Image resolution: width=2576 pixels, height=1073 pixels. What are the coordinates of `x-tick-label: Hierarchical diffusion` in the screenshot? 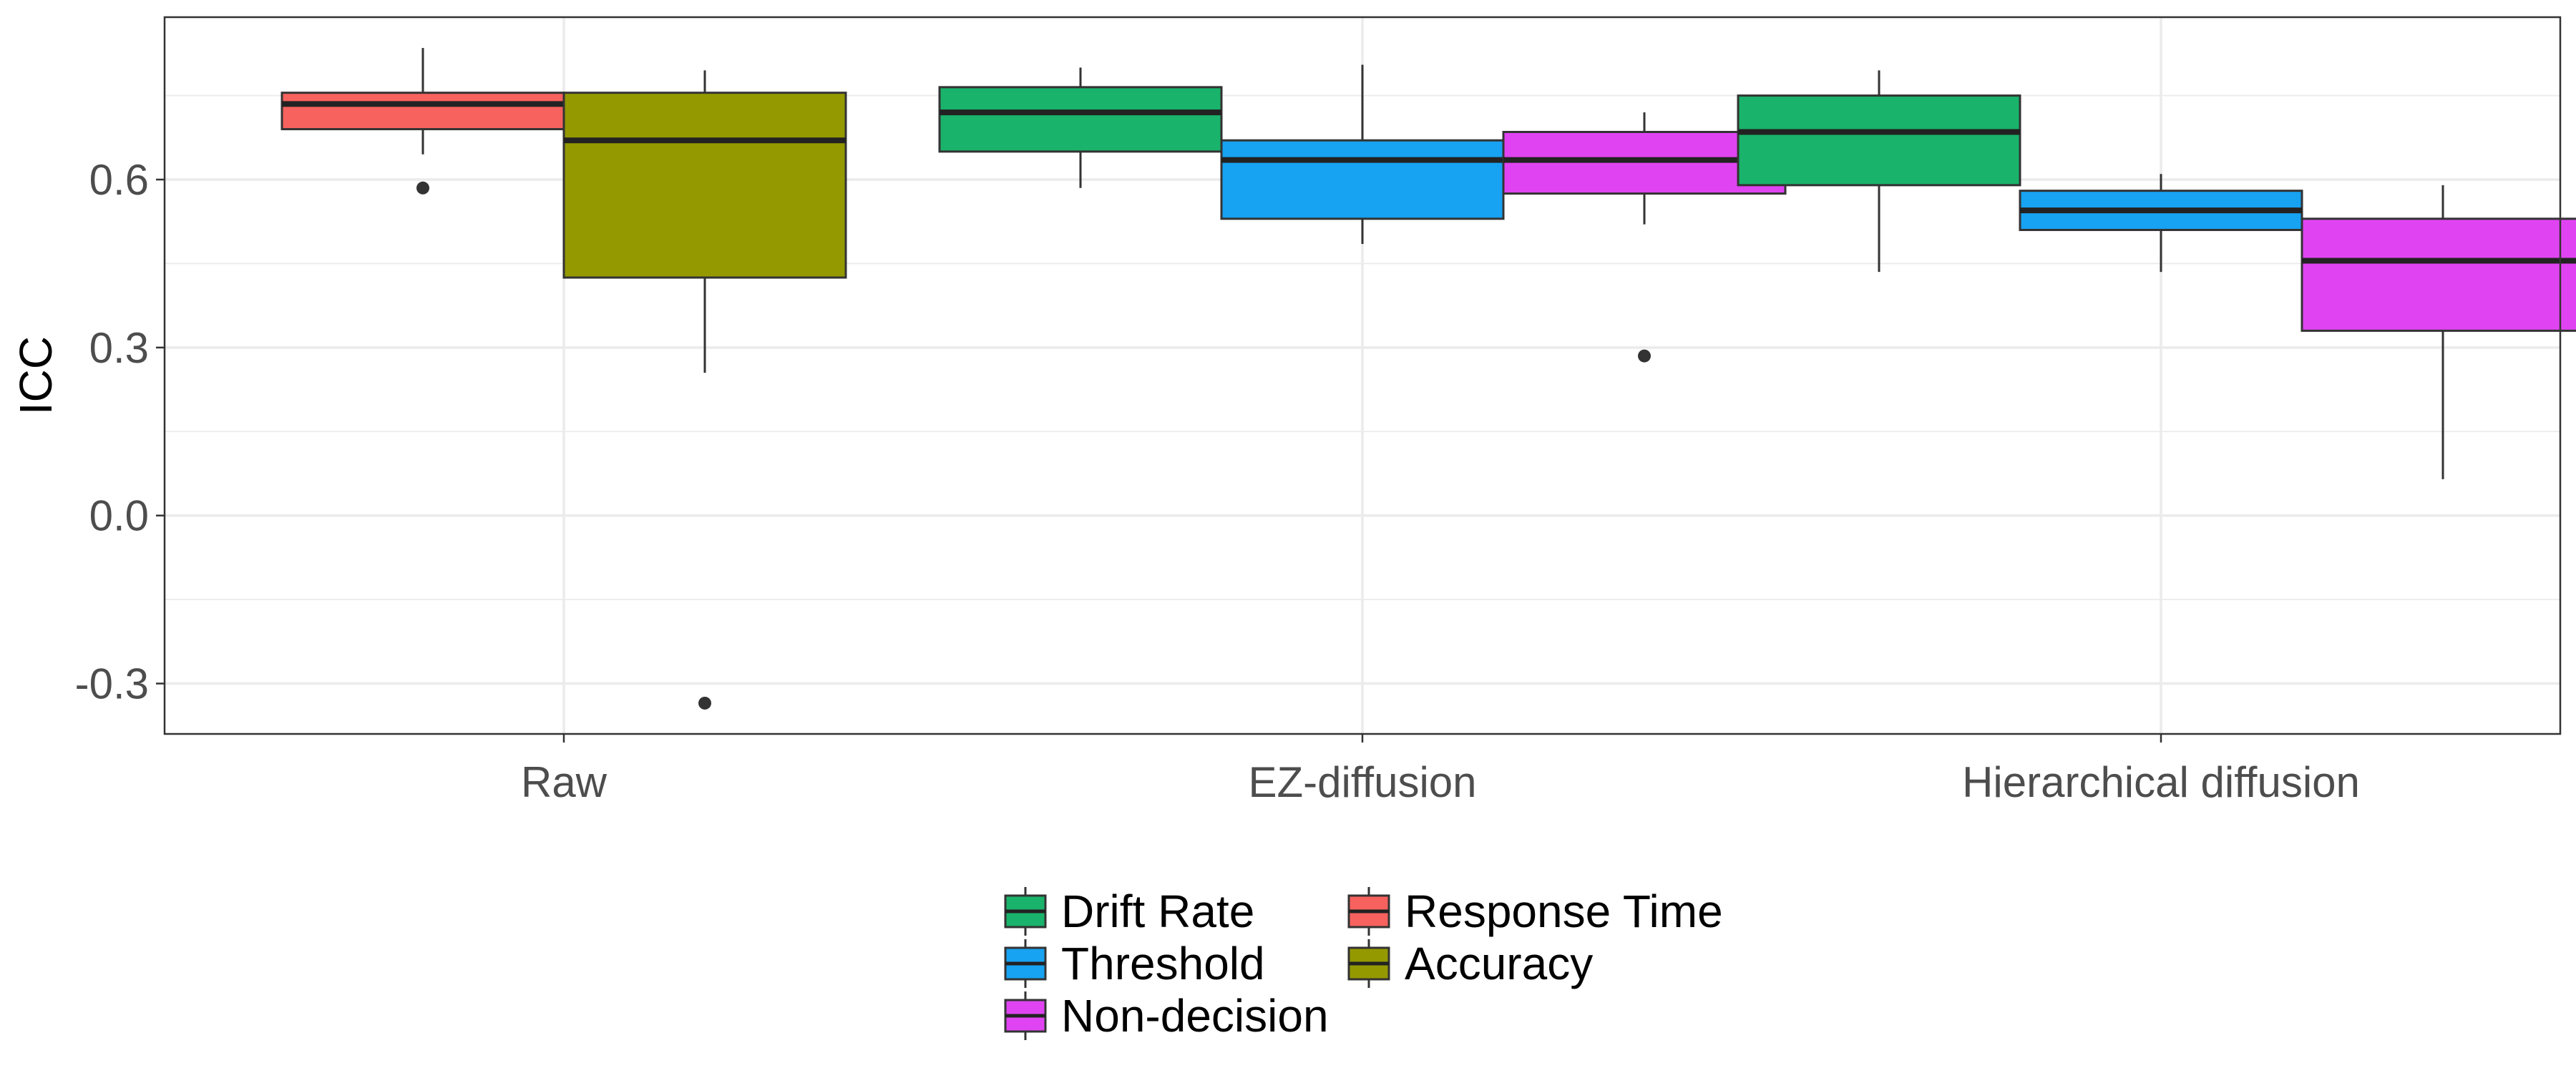 It's located at (2161, 782).